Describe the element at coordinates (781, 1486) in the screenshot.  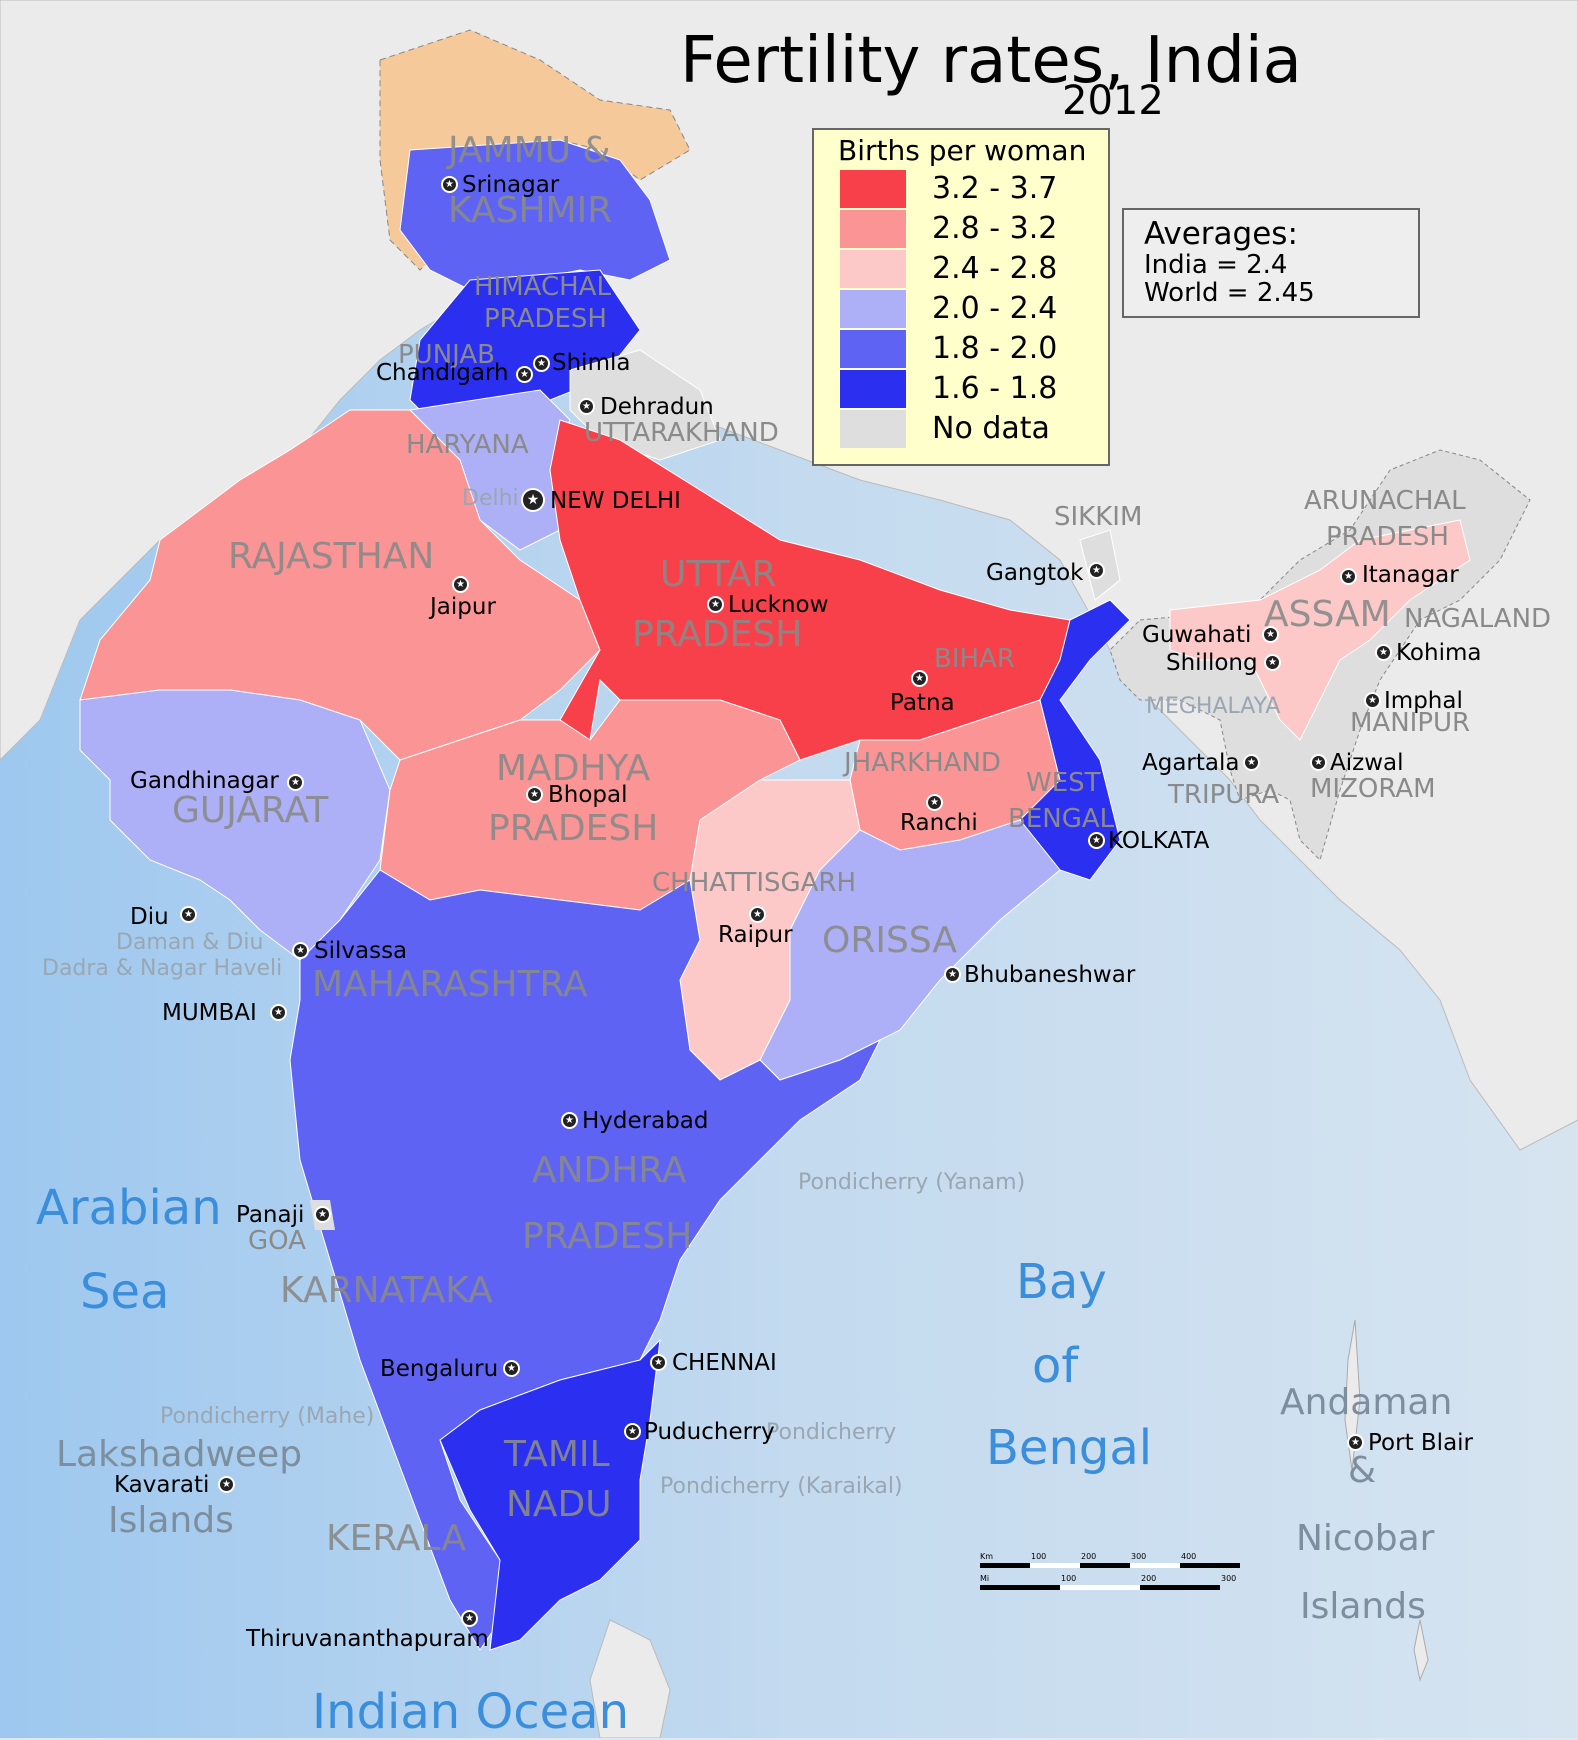
I see `ut-label: Pondicherry (Karaikal)` at that location.